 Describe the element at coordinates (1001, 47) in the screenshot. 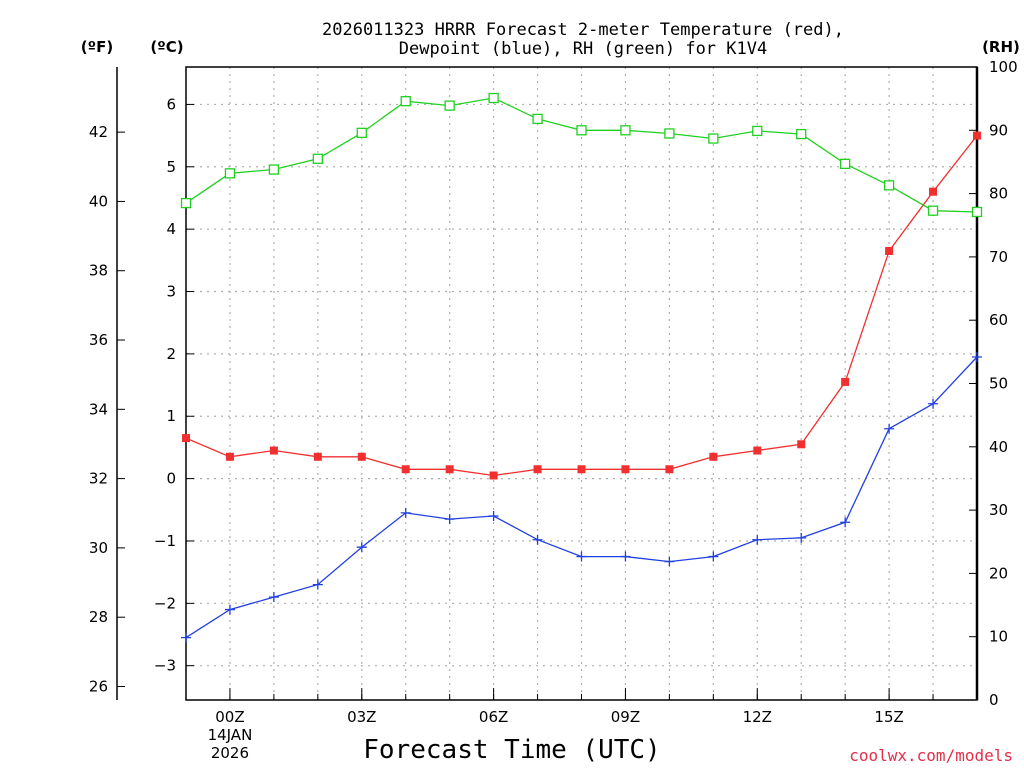

I see `rh-unit-label: (RH)` at that location.